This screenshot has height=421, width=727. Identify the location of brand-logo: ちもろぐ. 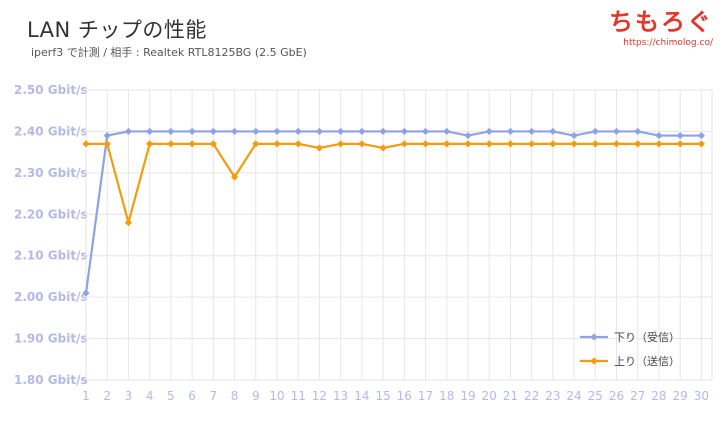
(661, 22).